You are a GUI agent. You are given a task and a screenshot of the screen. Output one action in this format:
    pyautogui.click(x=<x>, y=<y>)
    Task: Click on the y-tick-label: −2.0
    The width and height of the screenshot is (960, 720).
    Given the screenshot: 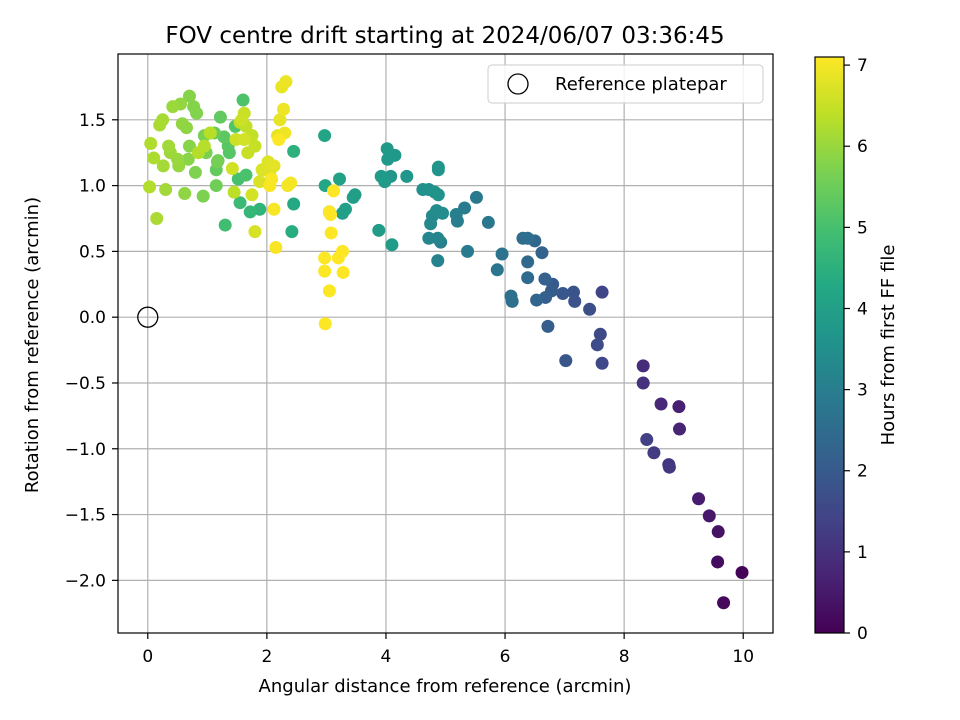 What is the action you would take?
    pyautogui.click(x=85, y=581)
    